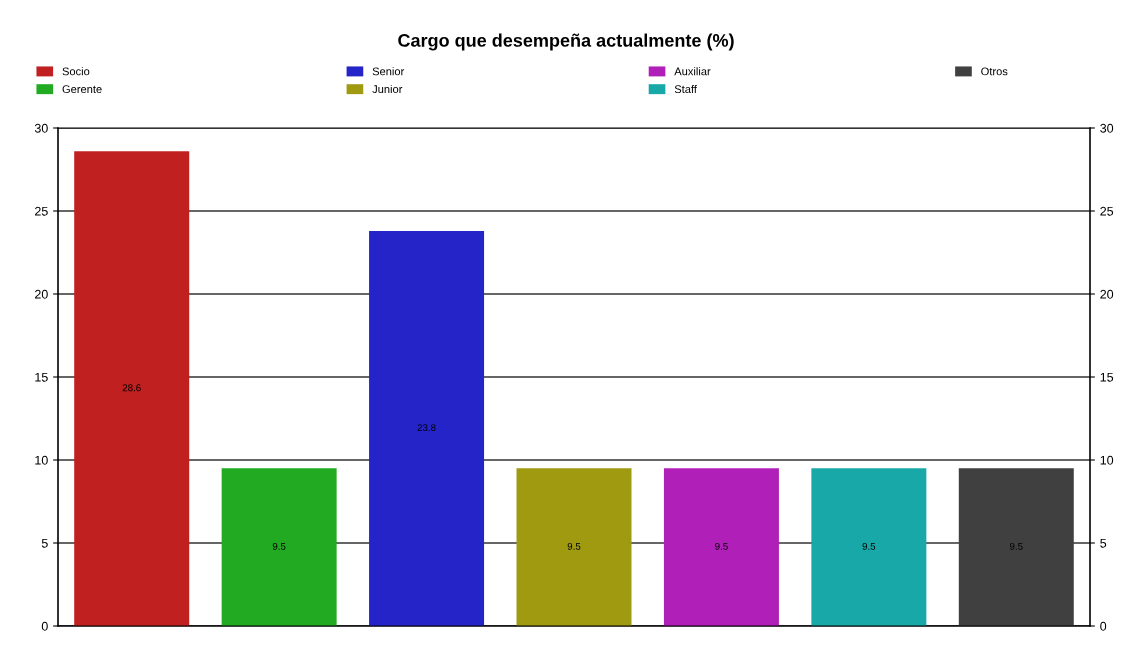 Image resolution: width=1132 pixels, height=658 pixels. Describe the element at coordinates (685, 89) in the screenshot. I see `legend-label: Staff` at that location.